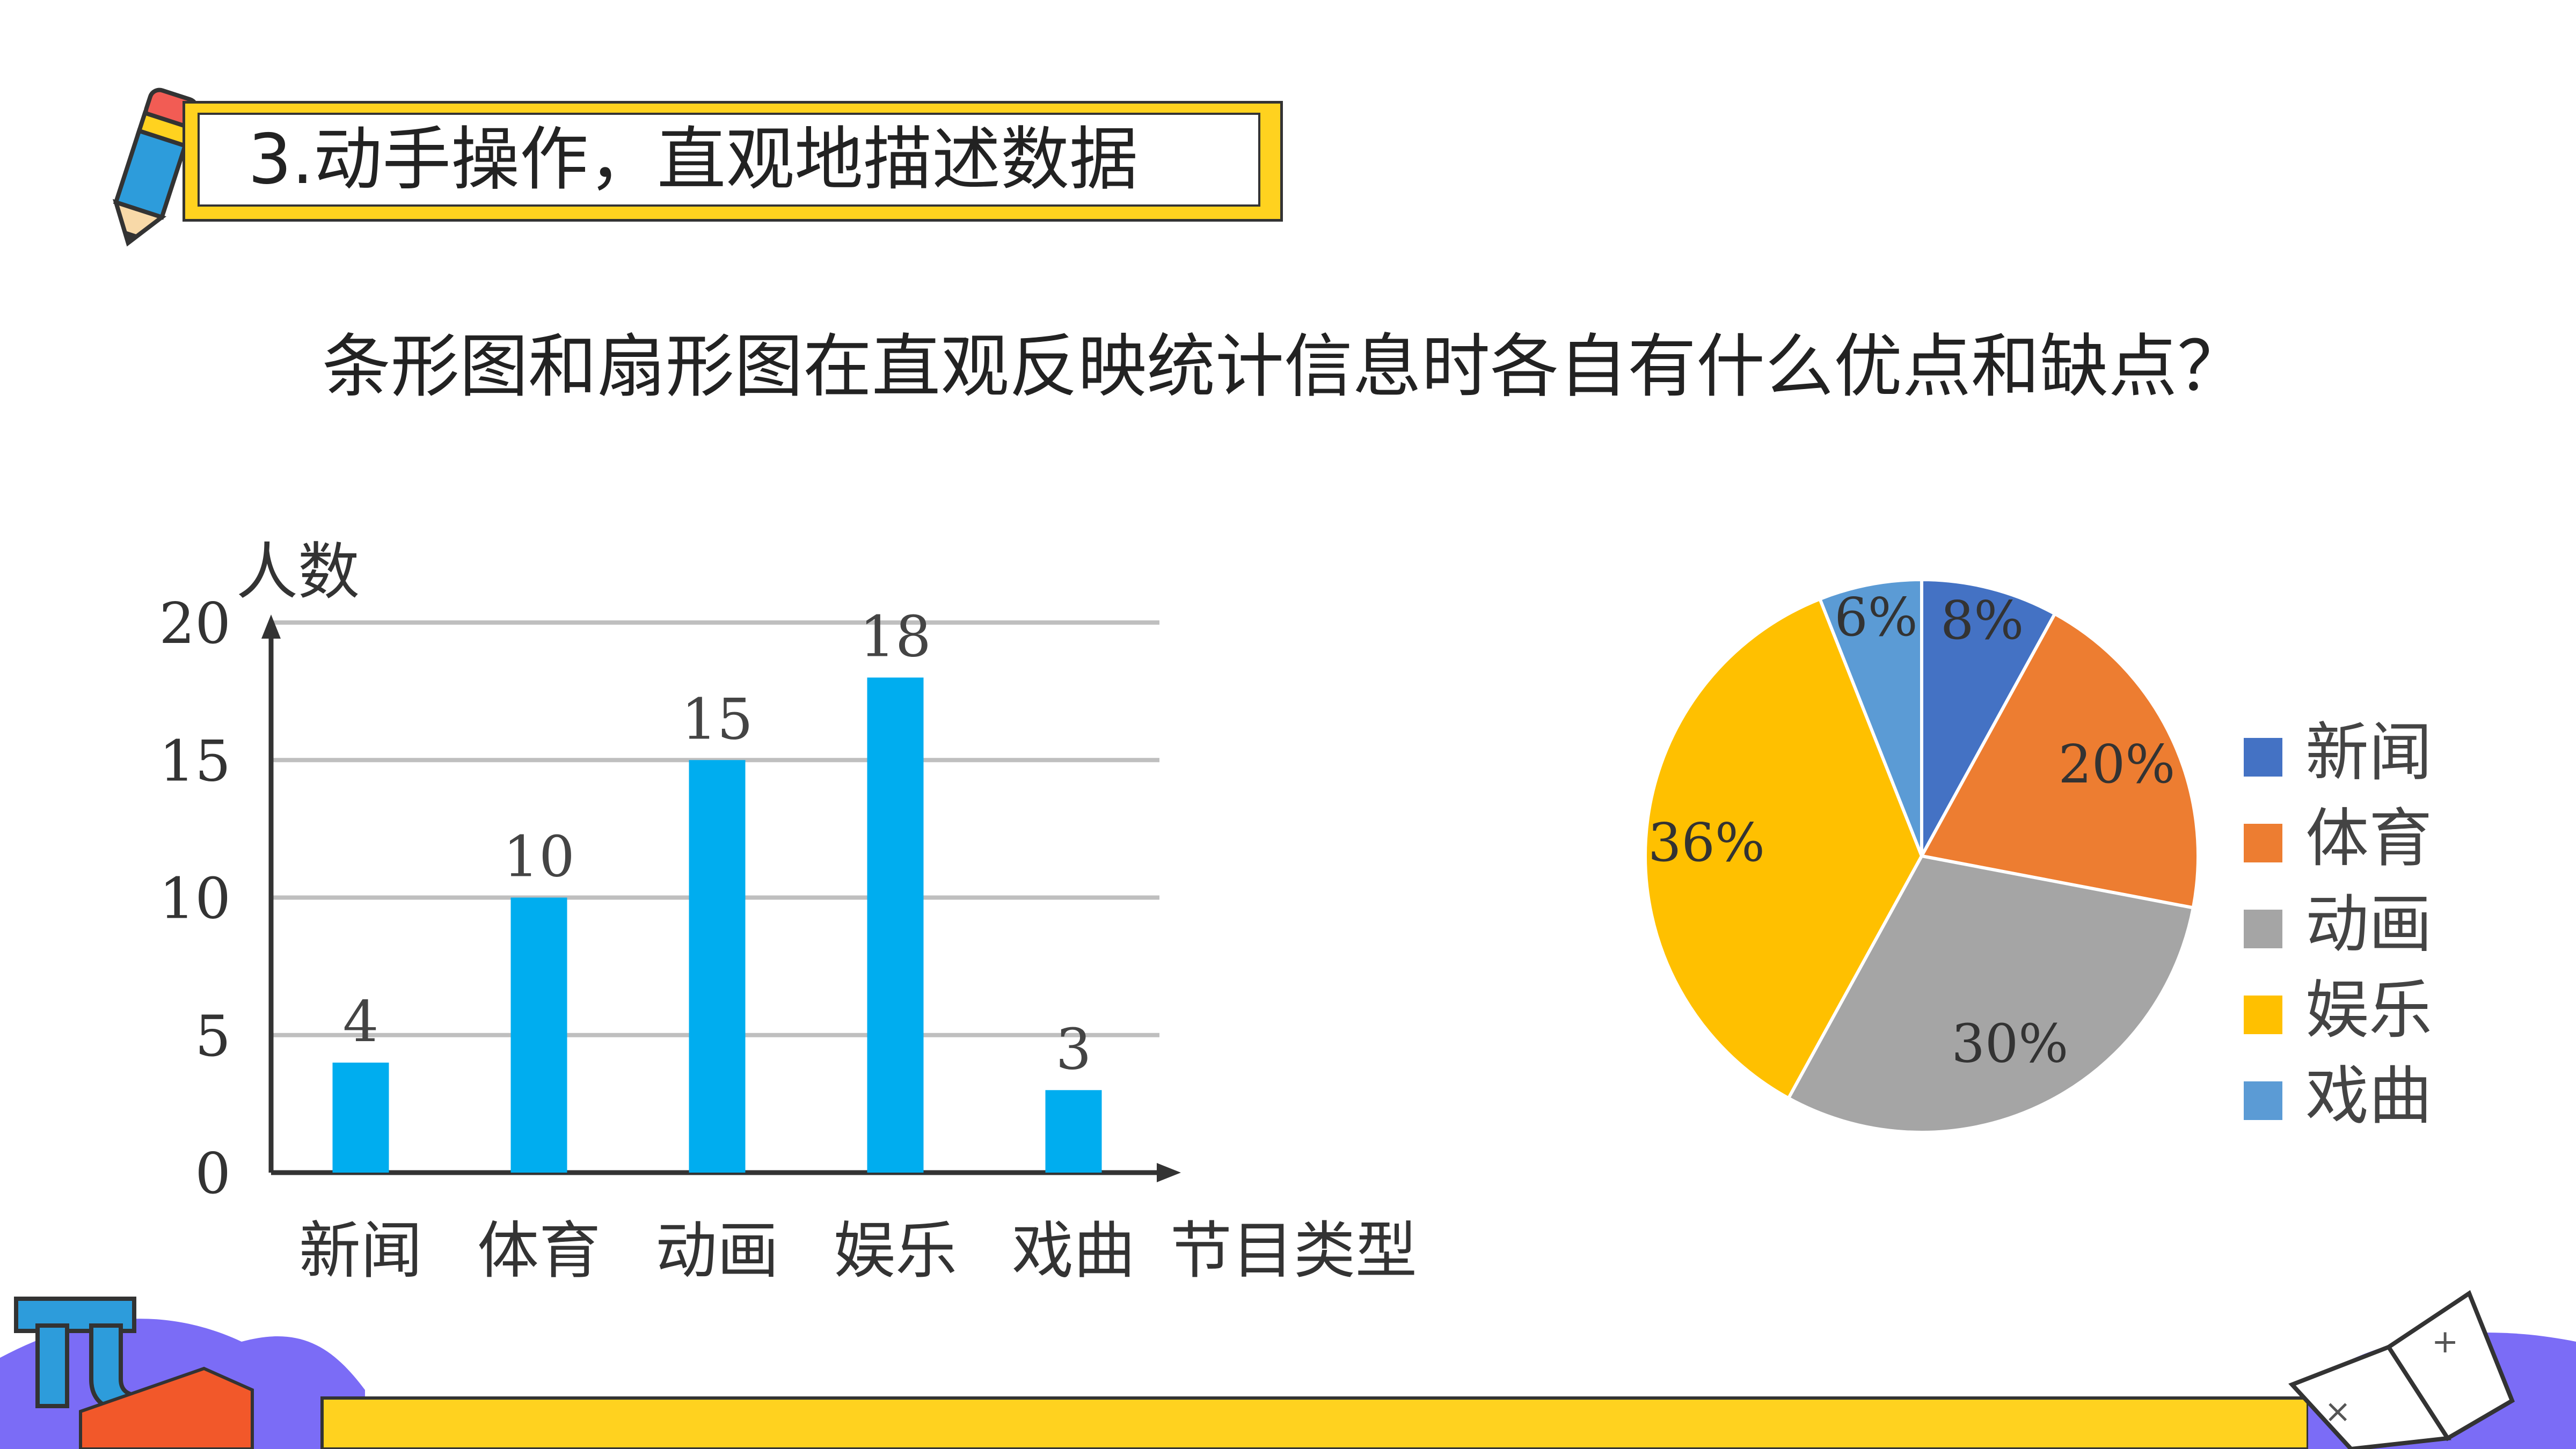 The width and height of the screenshot is (2576, 1449). I want to click on bottom-decoration: × +, so click(1288, 1369).